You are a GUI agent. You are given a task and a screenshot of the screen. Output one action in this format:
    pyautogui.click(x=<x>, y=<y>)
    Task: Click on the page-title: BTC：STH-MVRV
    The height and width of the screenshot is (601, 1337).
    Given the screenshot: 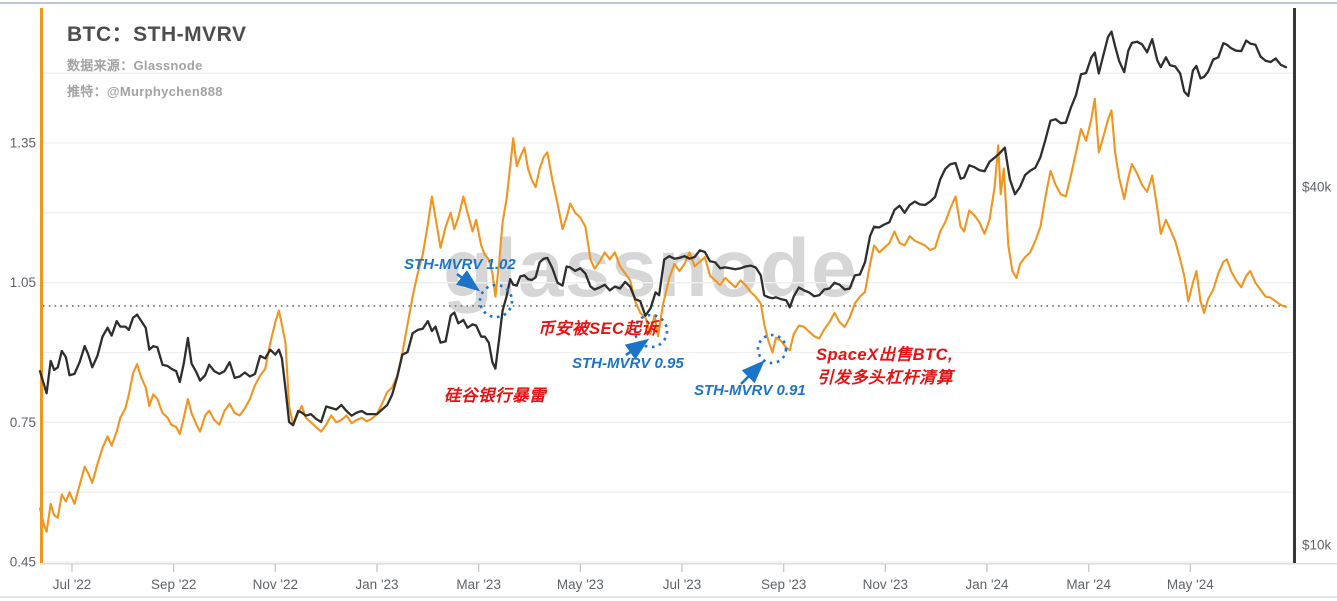 What is the action you would take?
    pyautogui.click(x=157, y=34)
    